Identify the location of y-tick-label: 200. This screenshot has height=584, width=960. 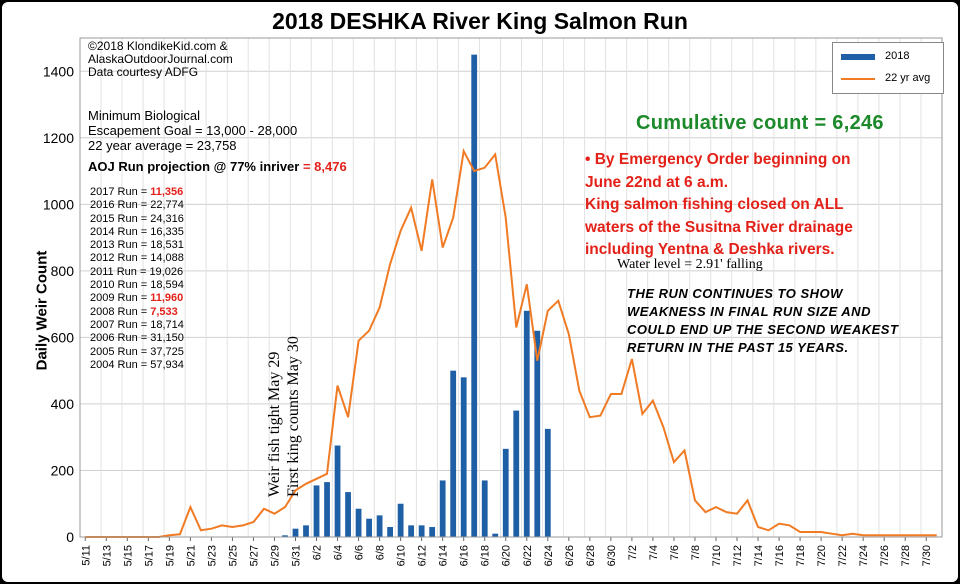
(63, 470).